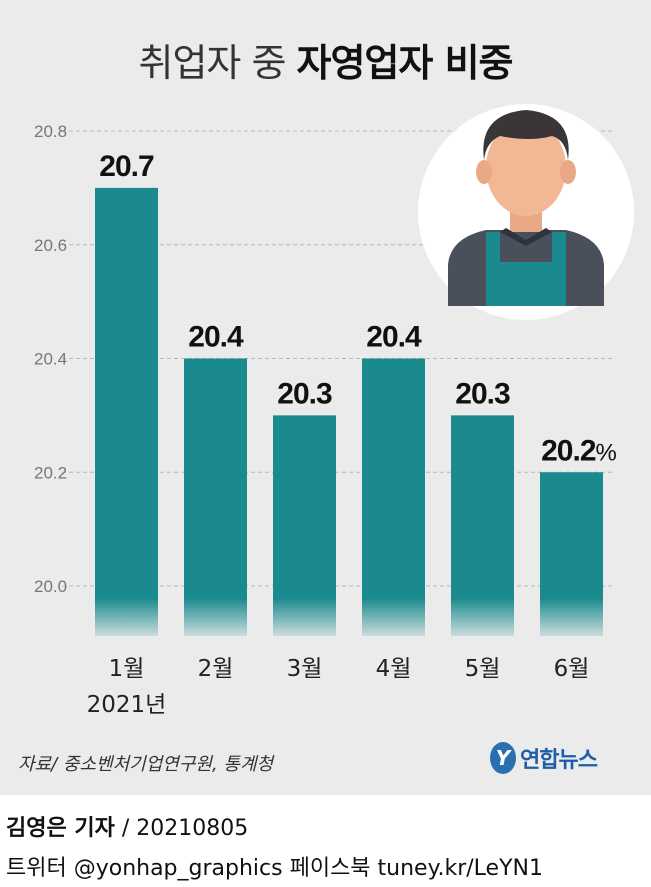 The height and width of the screenshot is (887, 651). What do you see at coordinates (216, 669) in the screenshot?
I see `x-category-label: 2월` at bounding box center [216, 669].